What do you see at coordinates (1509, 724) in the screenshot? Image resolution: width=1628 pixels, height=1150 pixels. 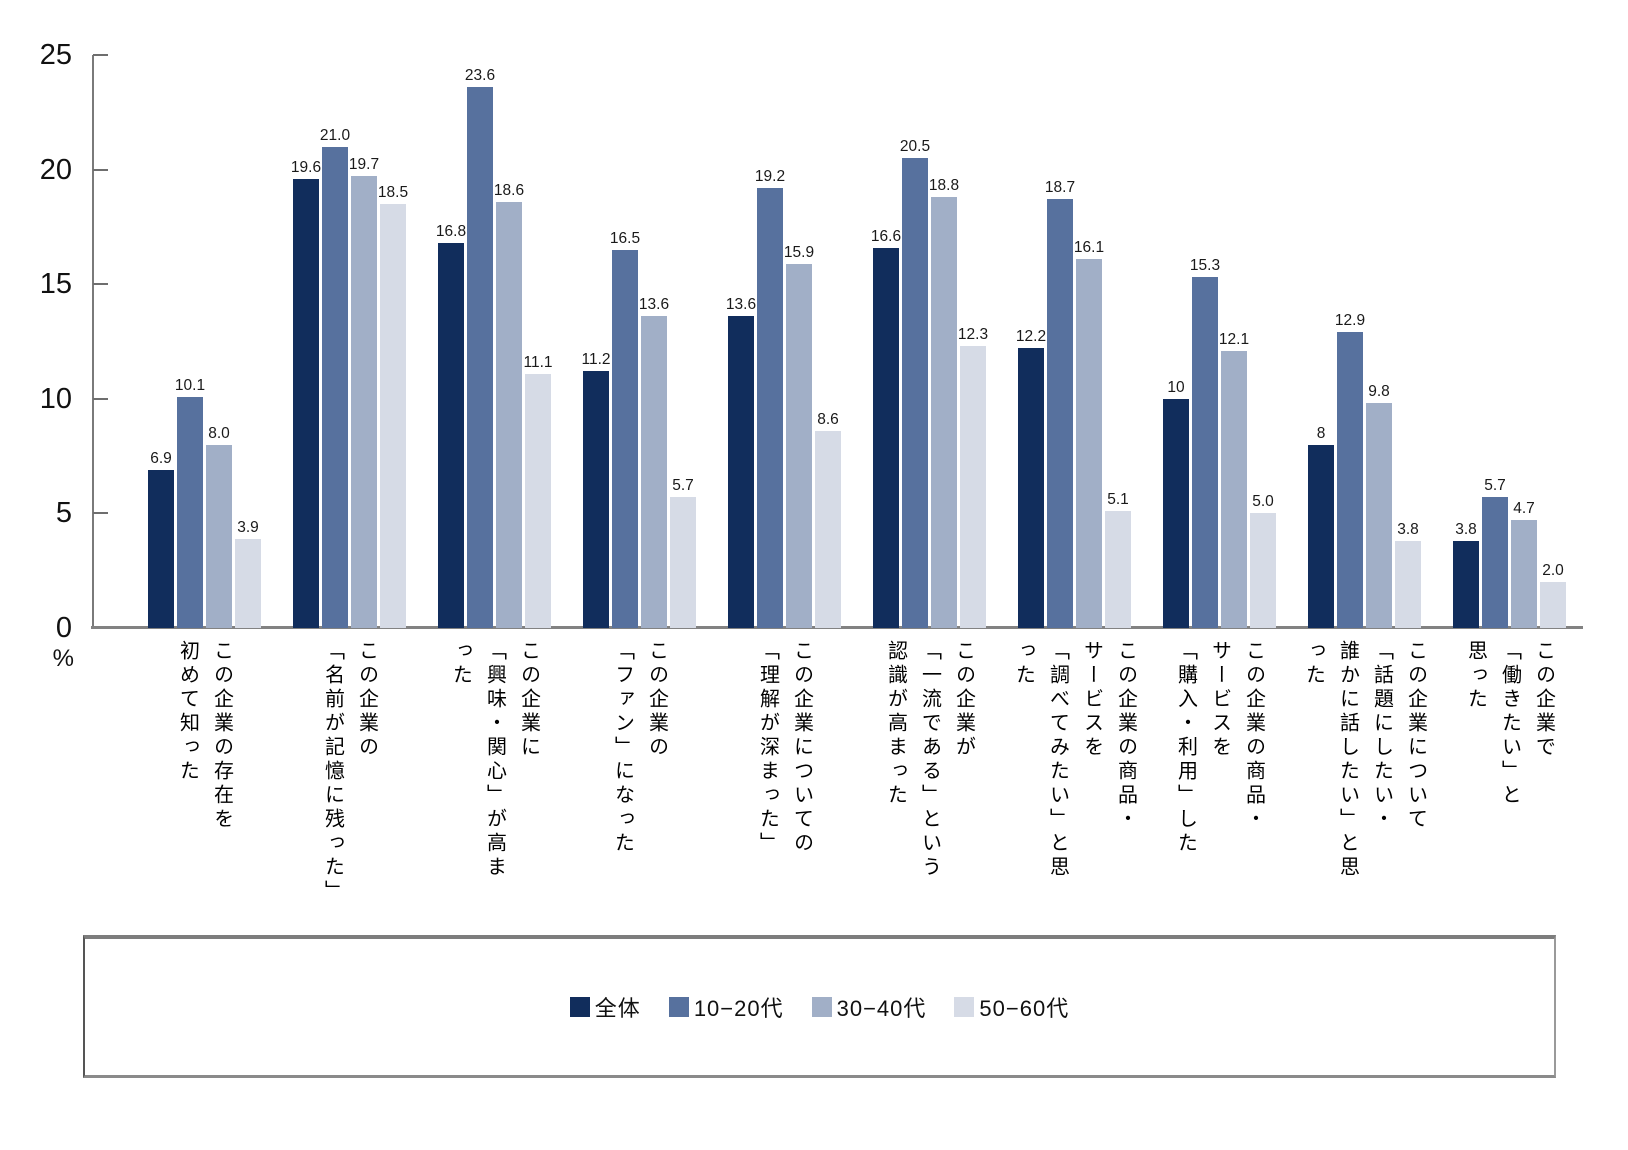 I see `category-label: この企業で 「働きたい」と 思った` at bounding box center [1509, 724].